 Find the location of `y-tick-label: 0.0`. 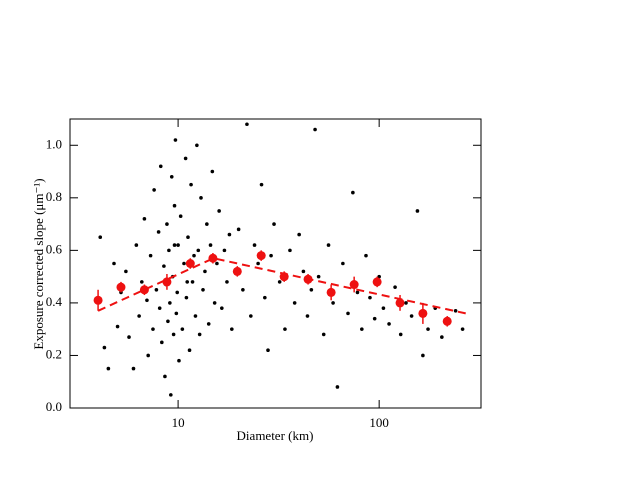

y-tick-label: 0.0 is located at coordinates (54, 406).